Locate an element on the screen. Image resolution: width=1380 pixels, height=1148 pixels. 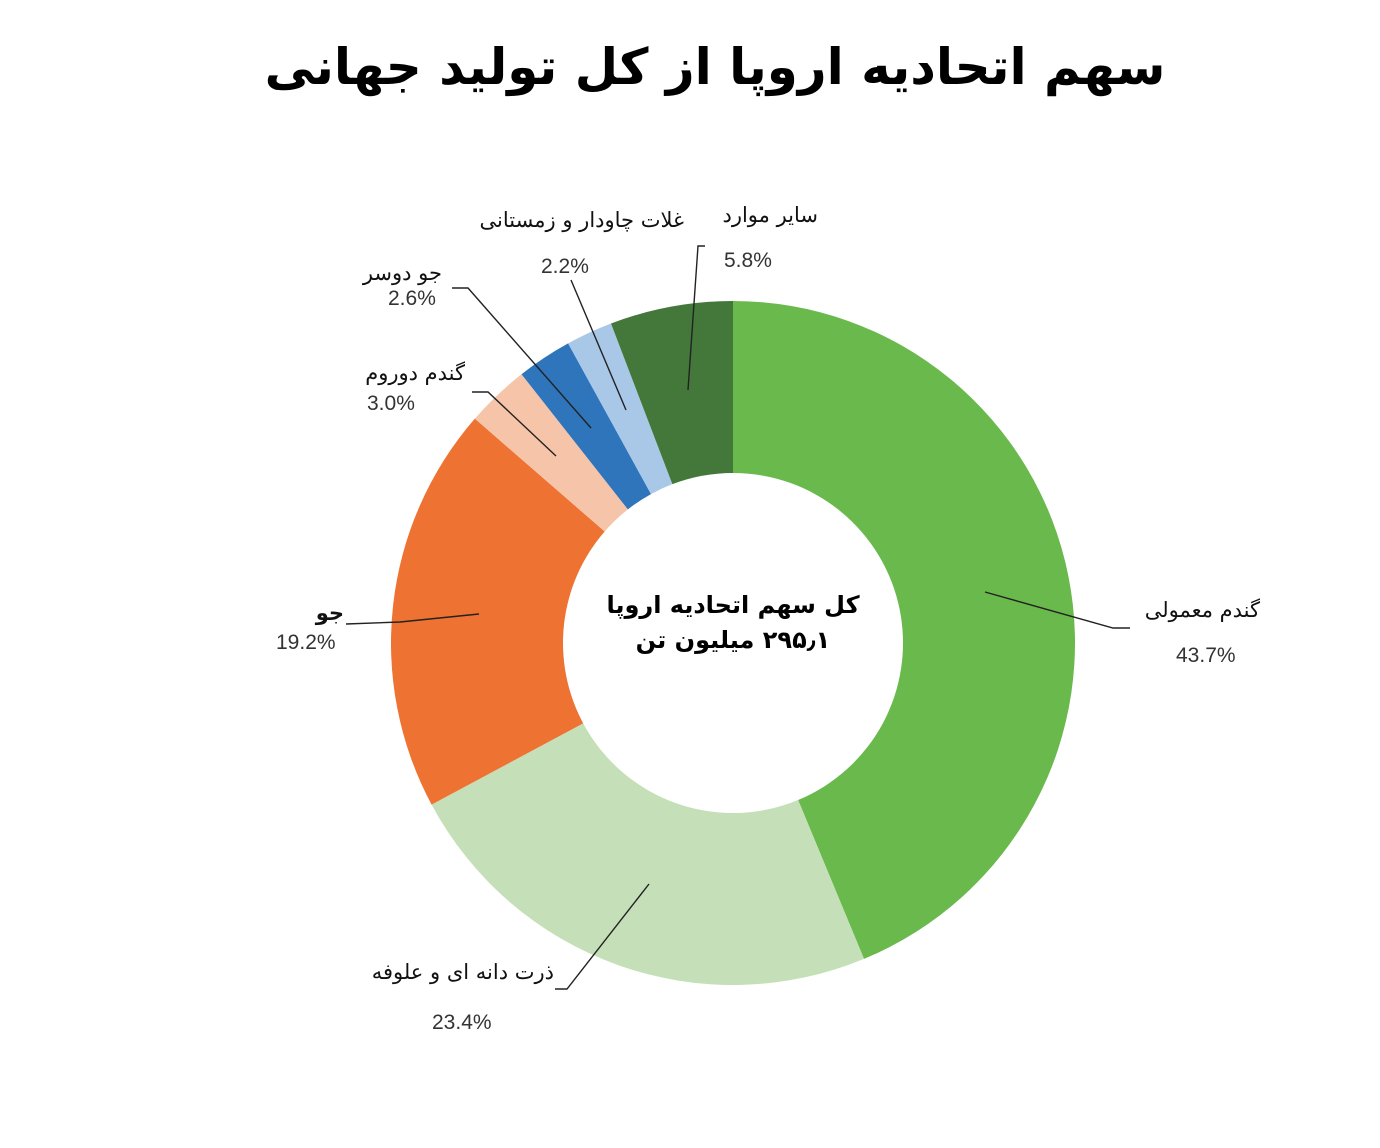
label-rye-winter: غلات چاودار و زمستانی is located at coordinates (581, 220).